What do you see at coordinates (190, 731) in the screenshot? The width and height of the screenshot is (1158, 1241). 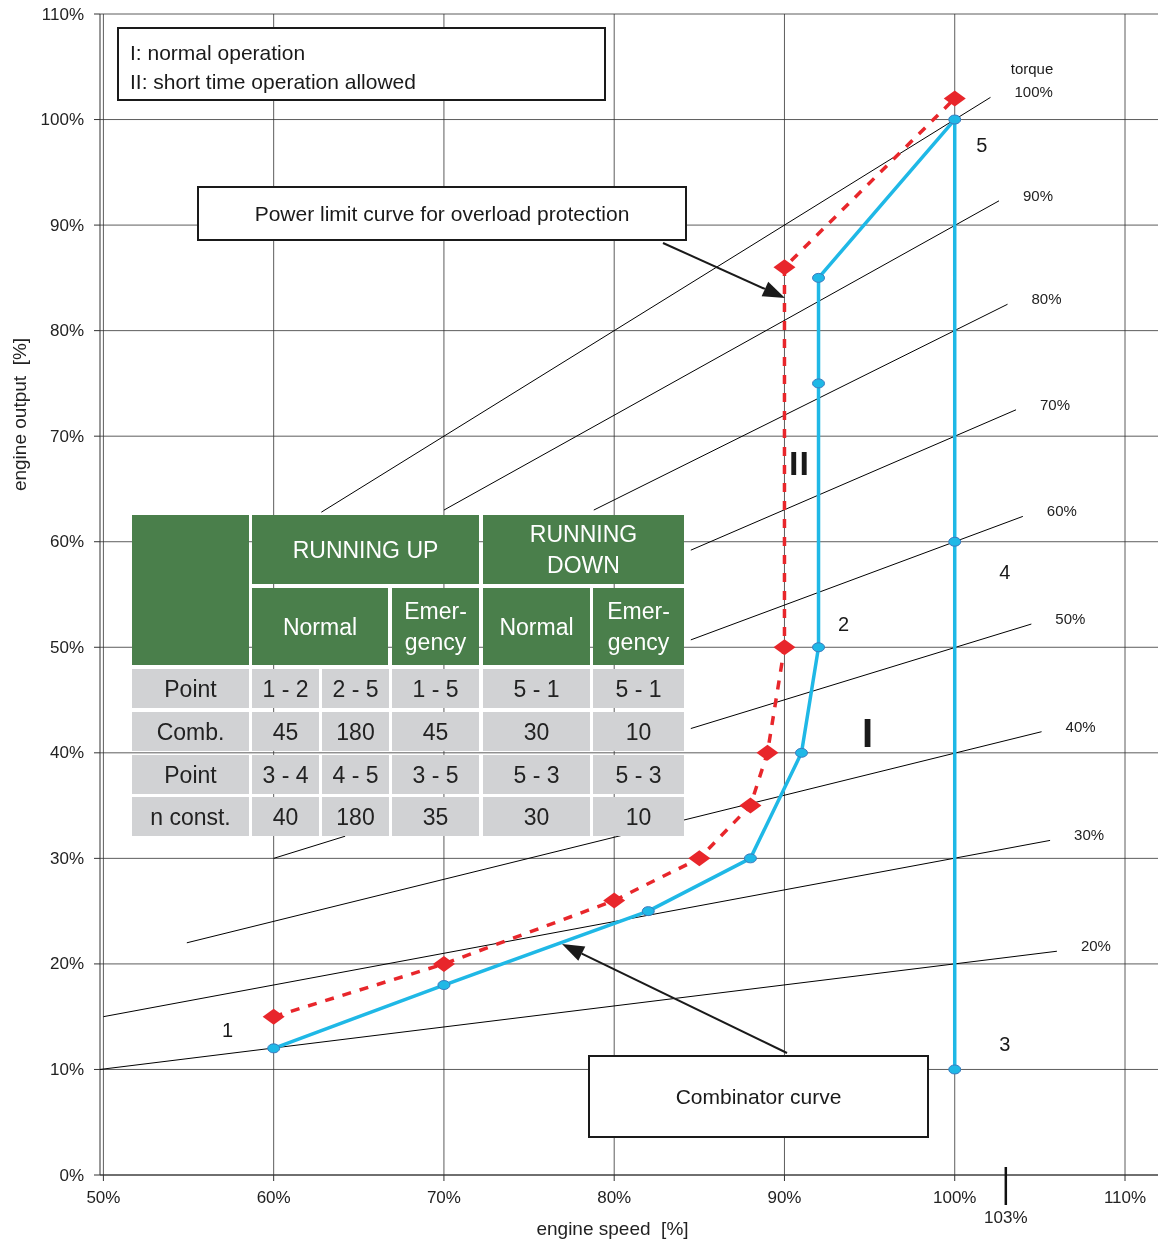 I see `annotation: Comb.` at bounding box center [190, 731].